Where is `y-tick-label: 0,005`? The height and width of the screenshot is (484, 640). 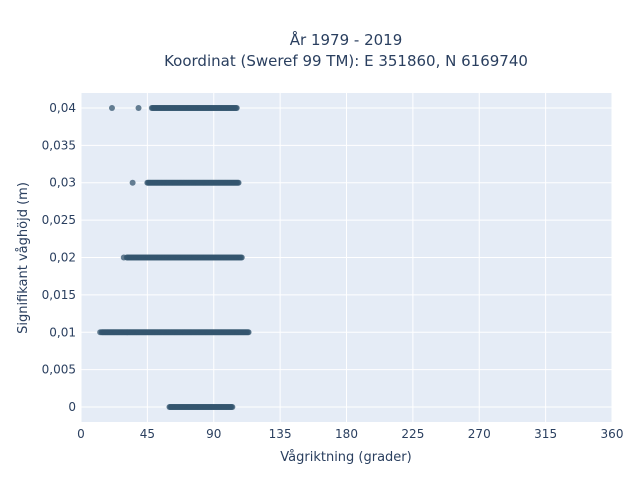
y-tick-label: 0,005 is located at coordinates (59, 370).